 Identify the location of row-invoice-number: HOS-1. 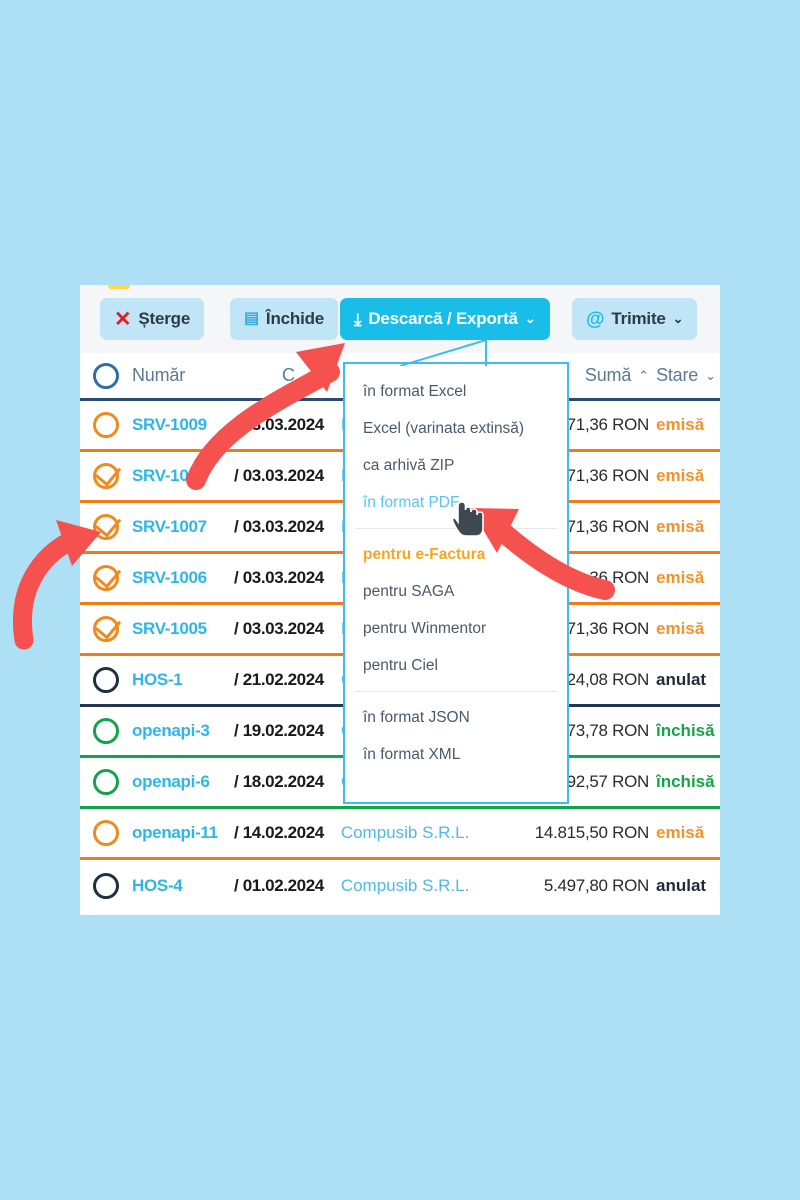
(157, 679).